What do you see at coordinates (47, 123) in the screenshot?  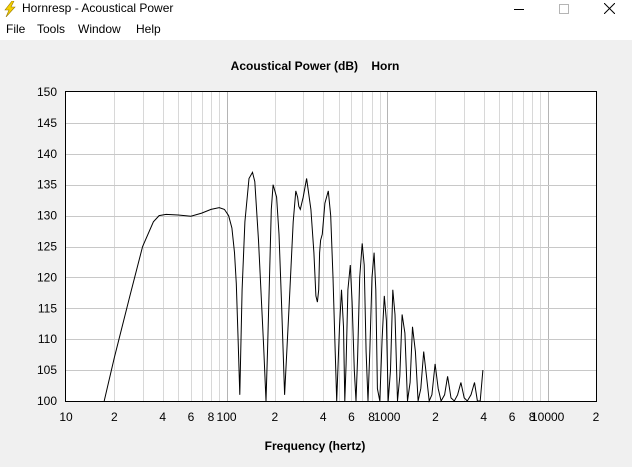 I see `y-tick-label: 145` at bounding box center [47, 123].